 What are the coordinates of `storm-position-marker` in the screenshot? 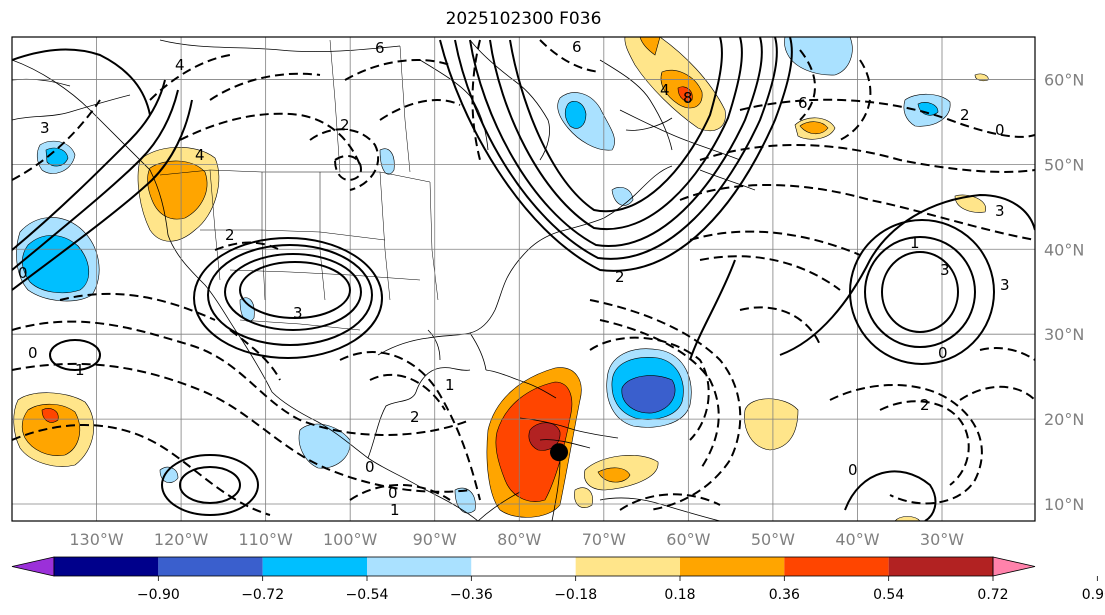 It's located at (559, 452).